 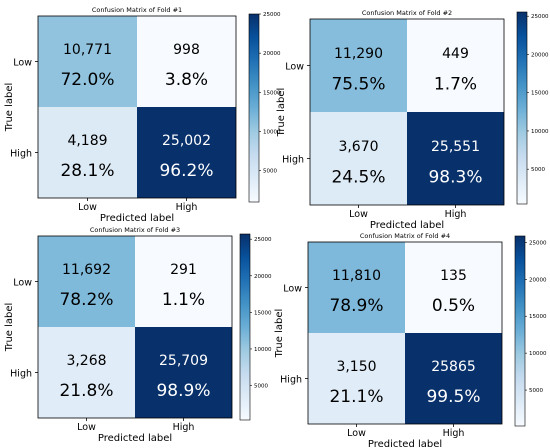 What do you see at coordinates (183, 391) in the screenshot?
I see `cell-percent: 98.9%` at bounding box center [183, 391].